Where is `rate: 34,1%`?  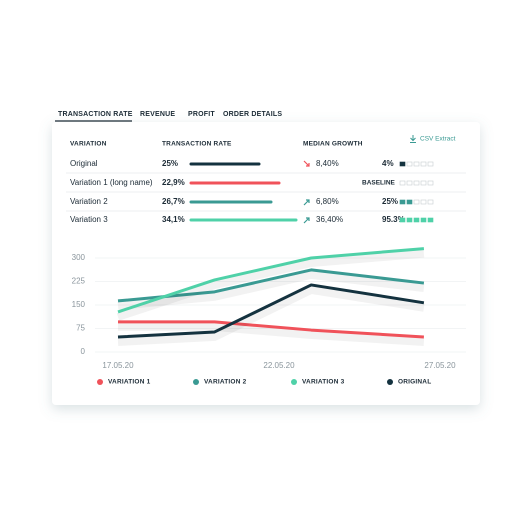
rate: 34,1% is located at coordinates (173, 219).